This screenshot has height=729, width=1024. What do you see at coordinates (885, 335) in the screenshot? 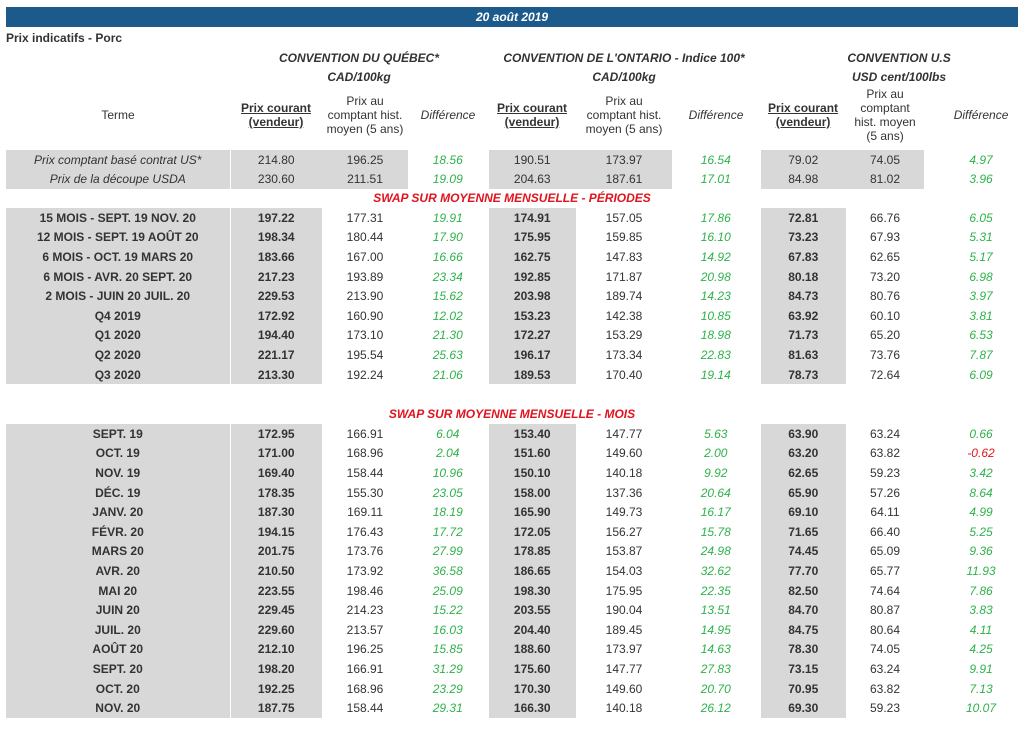
I see `us-hist-cell: 65.20` at bounding box center [885, 335].